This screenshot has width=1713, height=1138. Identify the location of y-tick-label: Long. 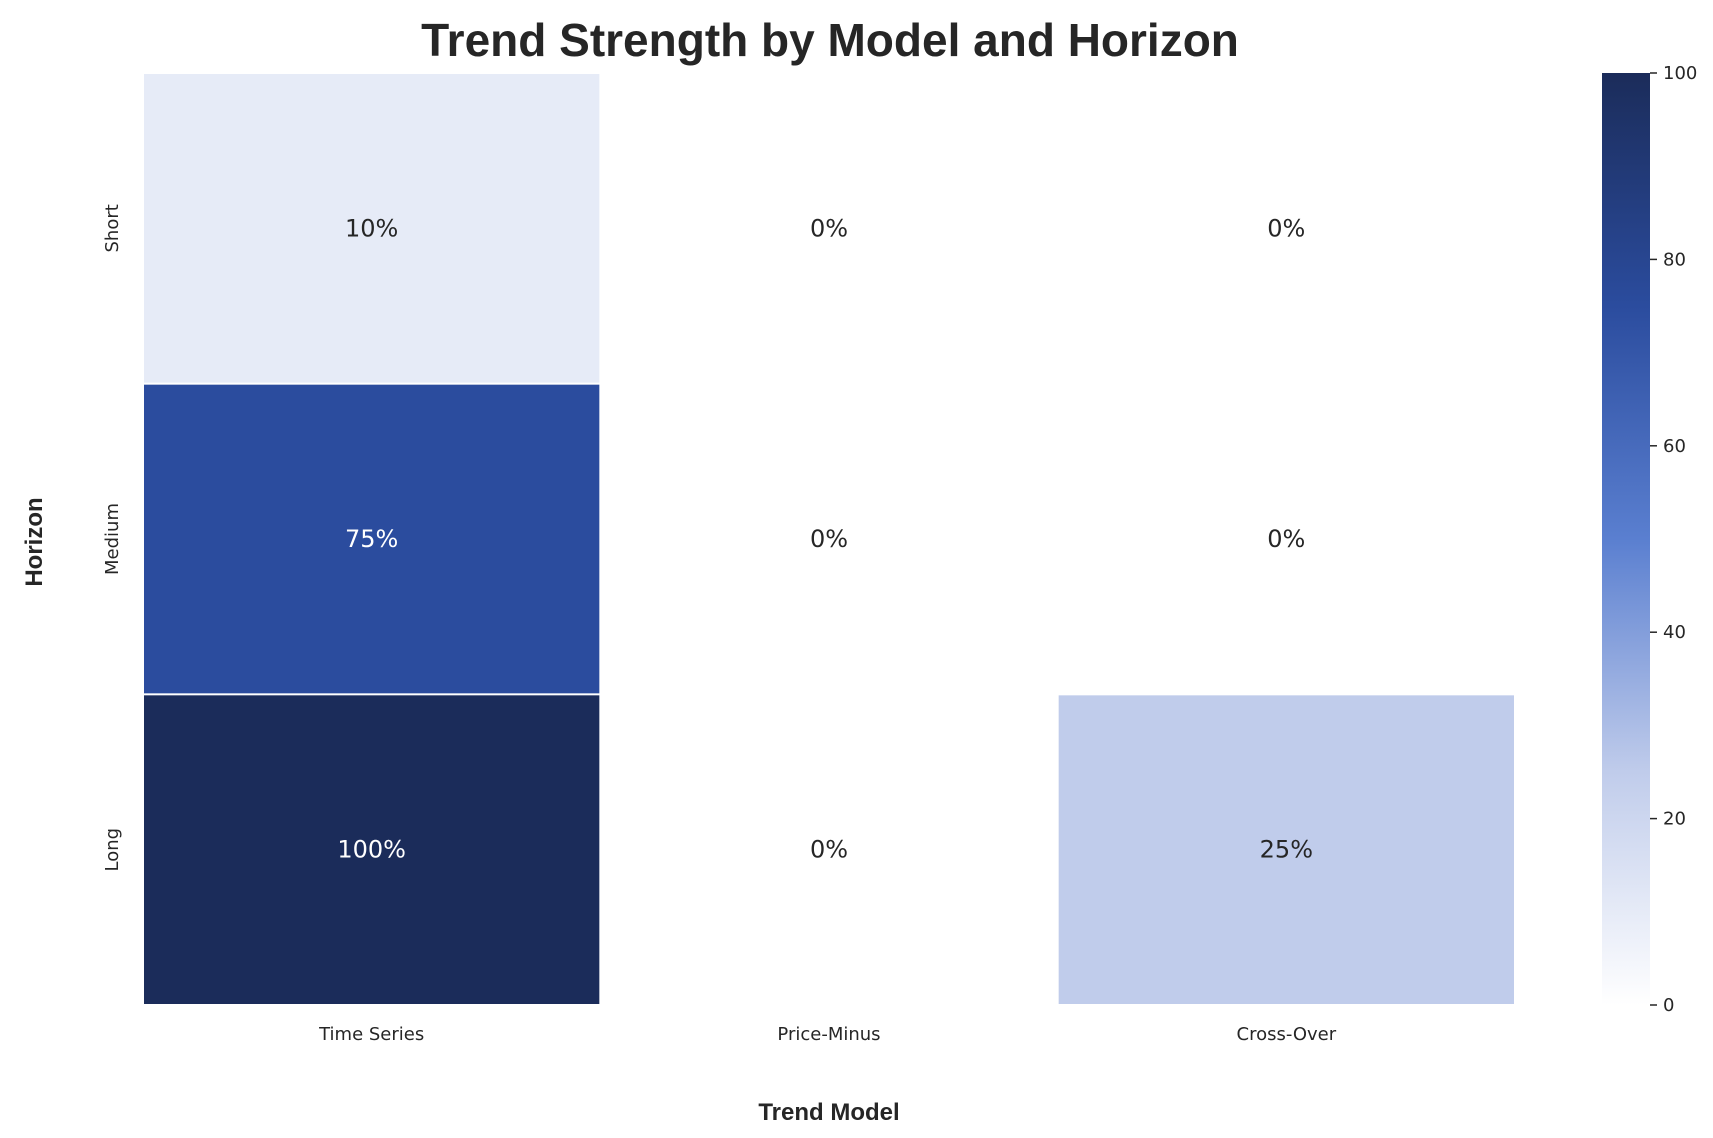
(112, 850).